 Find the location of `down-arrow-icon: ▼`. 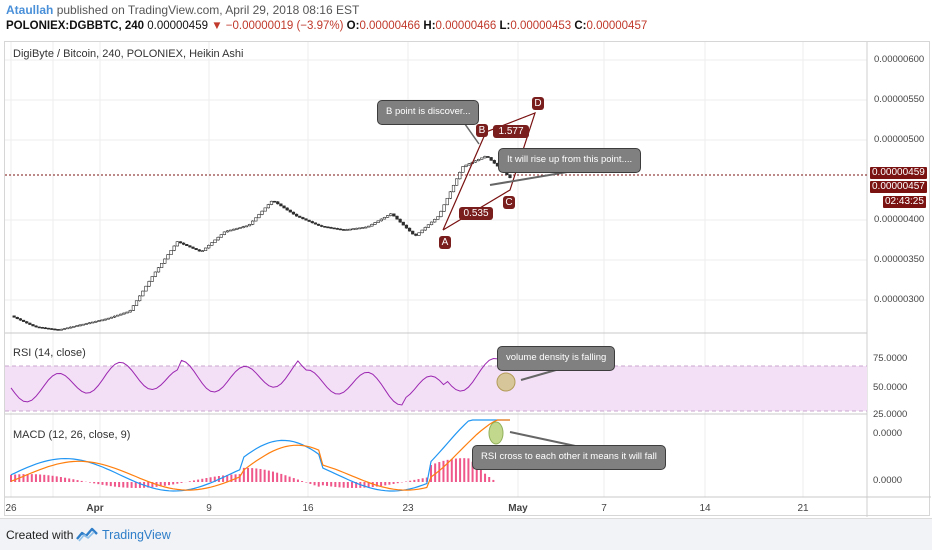

down-arrow-icon: ▼ is located at coordinates (217, 26).